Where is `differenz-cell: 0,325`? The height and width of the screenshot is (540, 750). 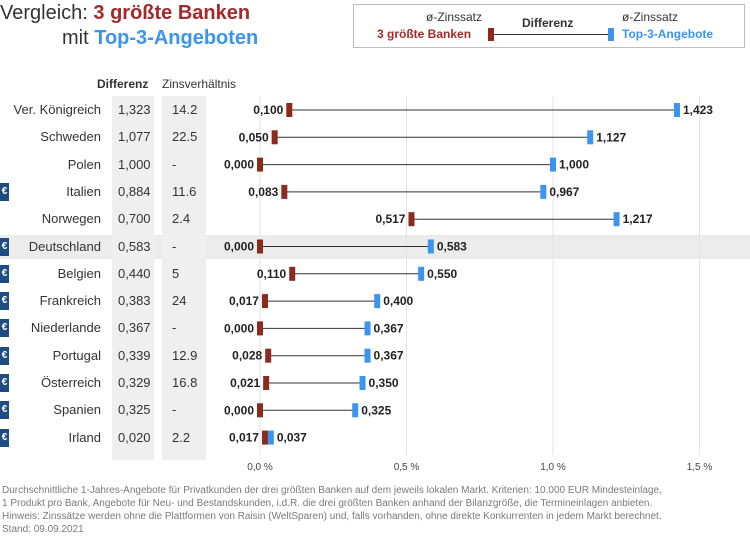
differenz-cell: 0,325 is located at coordinates (134, 410).